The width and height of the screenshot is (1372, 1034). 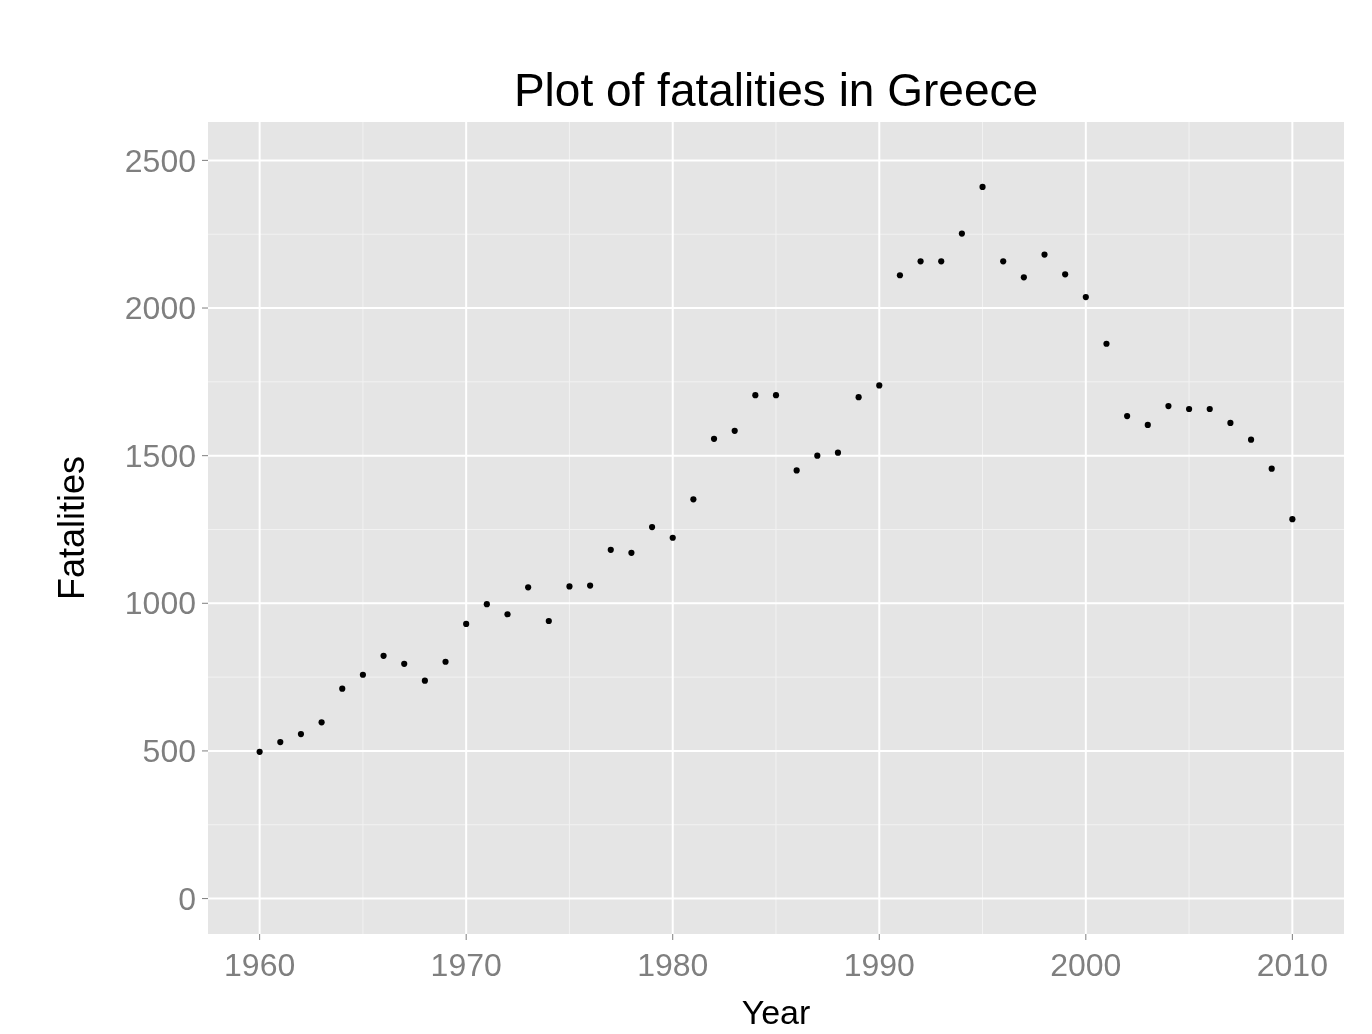 What do you see at coordinates (776, 1012) in the screenshot?
I see `x-axis-title: Year` at bounding box center [776, 1012].